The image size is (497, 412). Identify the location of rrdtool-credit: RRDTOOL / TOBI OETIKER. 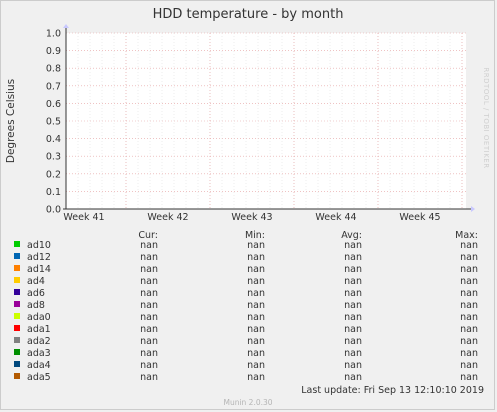
(486, 117).